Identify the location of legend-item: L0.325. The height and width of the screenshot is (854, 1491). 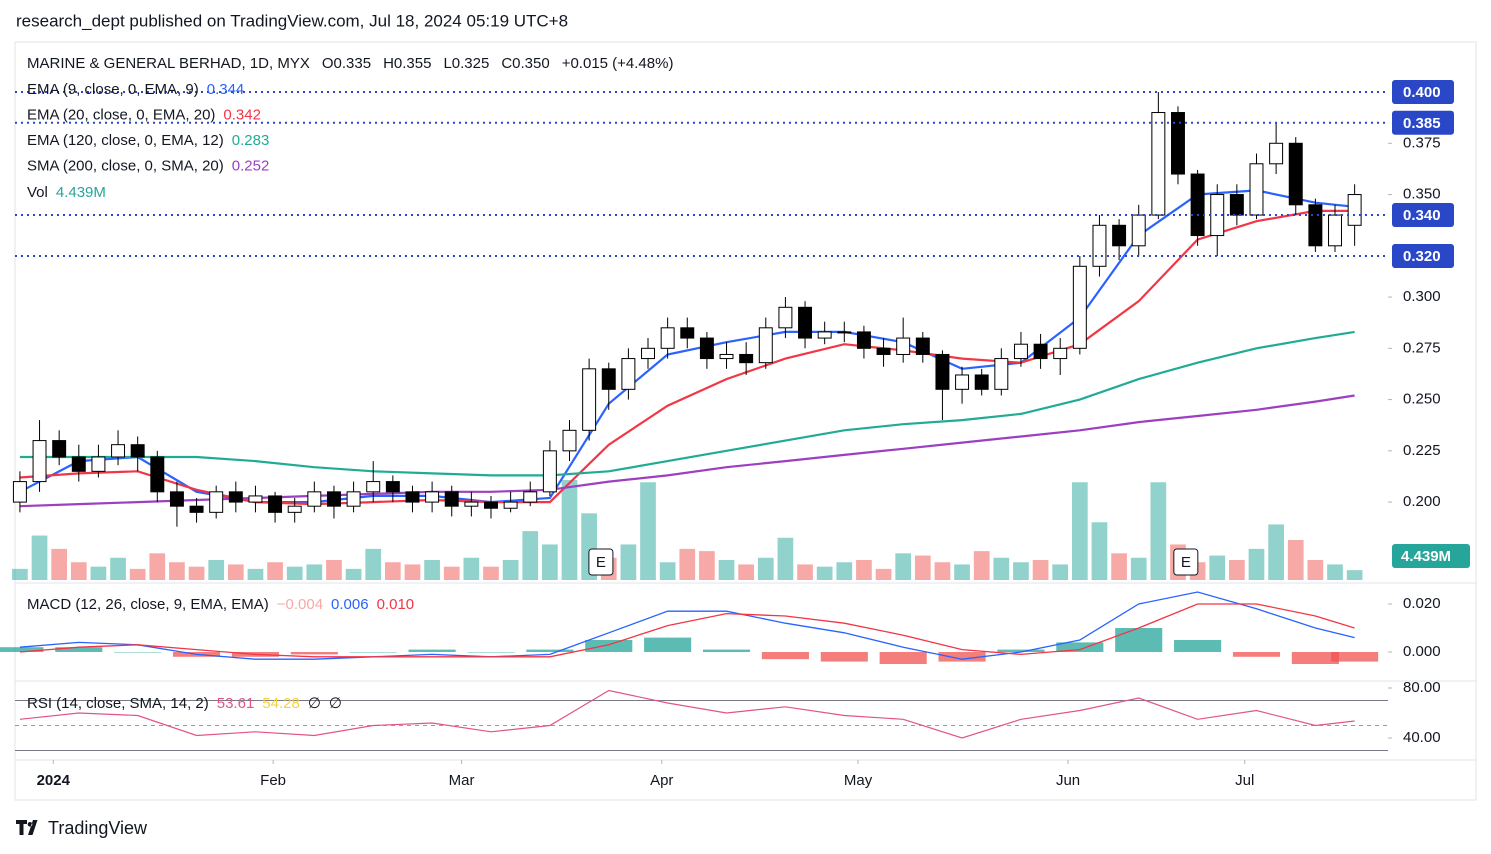
(466, 63).